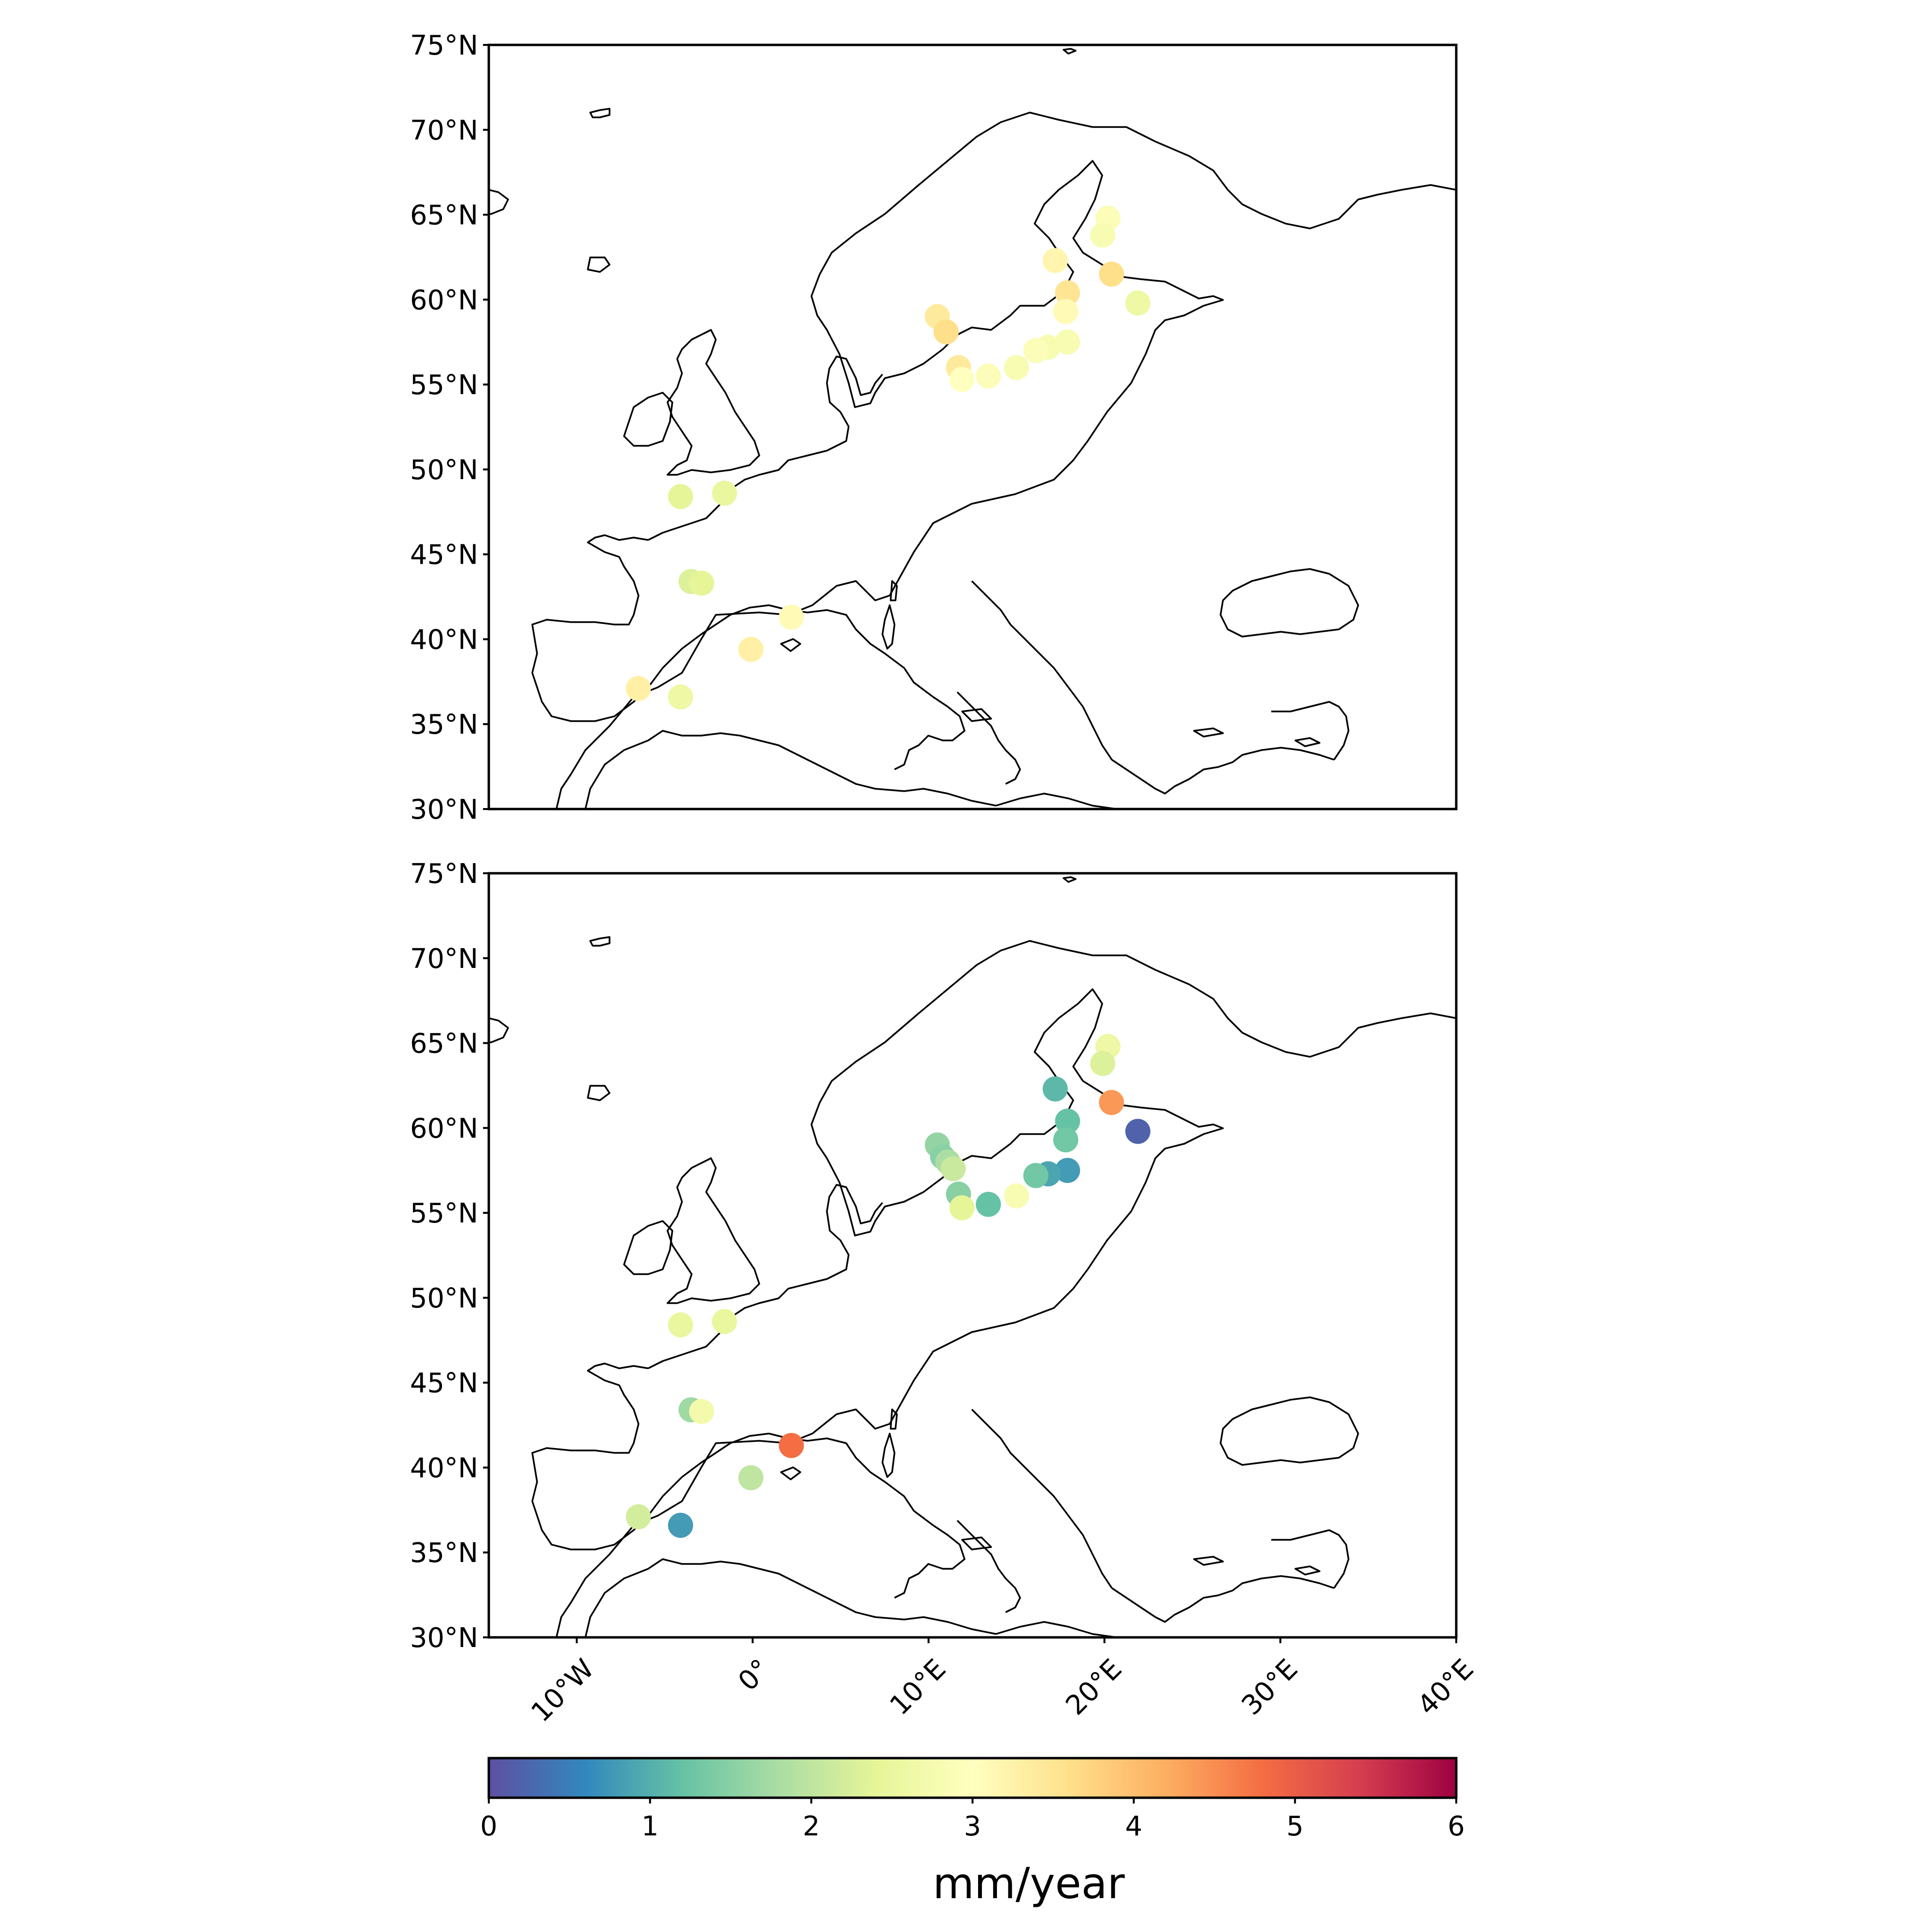 The image size is (1932, 1932). I want to click on colorbar-tick-label: 0, so click(488, 1826).